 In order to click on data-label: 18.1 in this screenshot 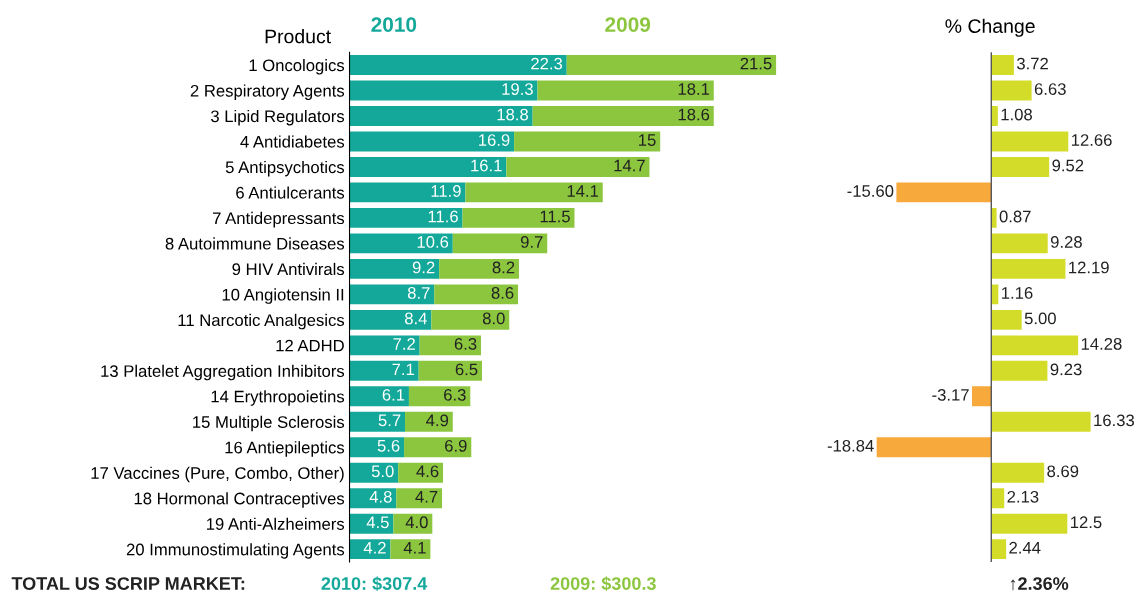, I will do `click(694, 89)`.